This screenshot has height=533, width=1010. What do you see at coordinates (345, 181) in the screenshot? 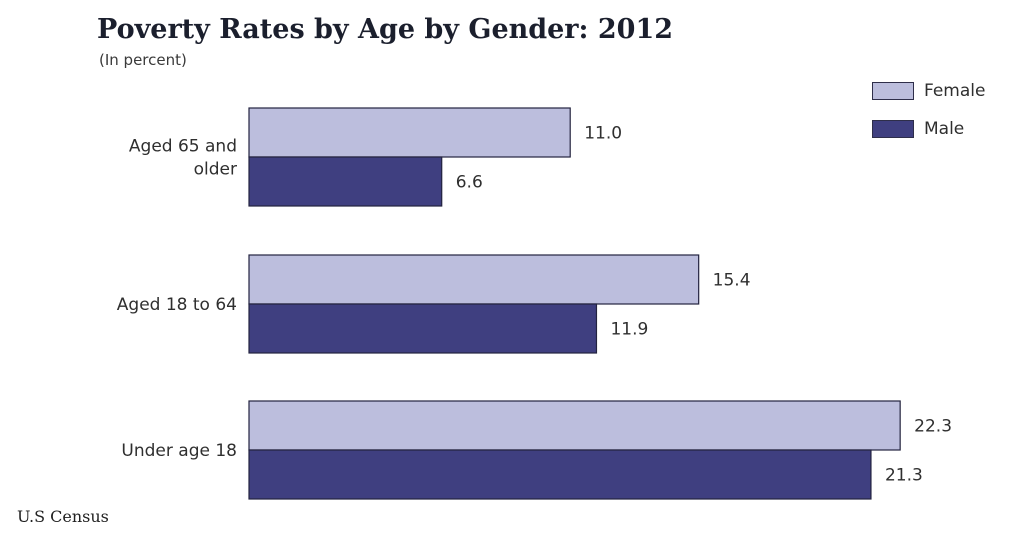
I see `bar-male-aged-65-and-older` at bounding box center [345, 181].